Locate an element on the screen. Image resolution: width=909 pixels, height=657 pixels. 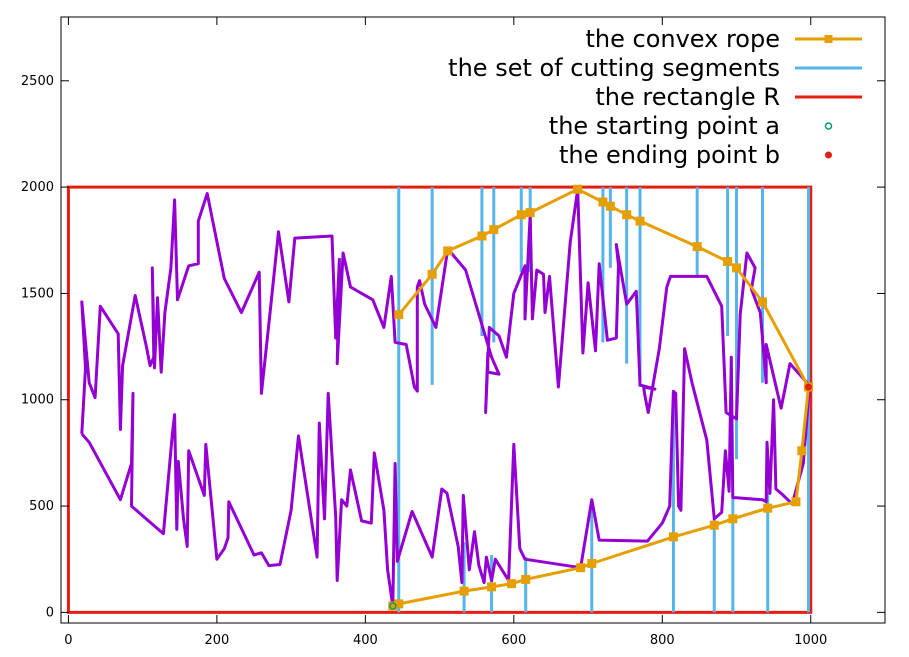
legend-label-2: the rectangle R is located at coordinates (687, 97).